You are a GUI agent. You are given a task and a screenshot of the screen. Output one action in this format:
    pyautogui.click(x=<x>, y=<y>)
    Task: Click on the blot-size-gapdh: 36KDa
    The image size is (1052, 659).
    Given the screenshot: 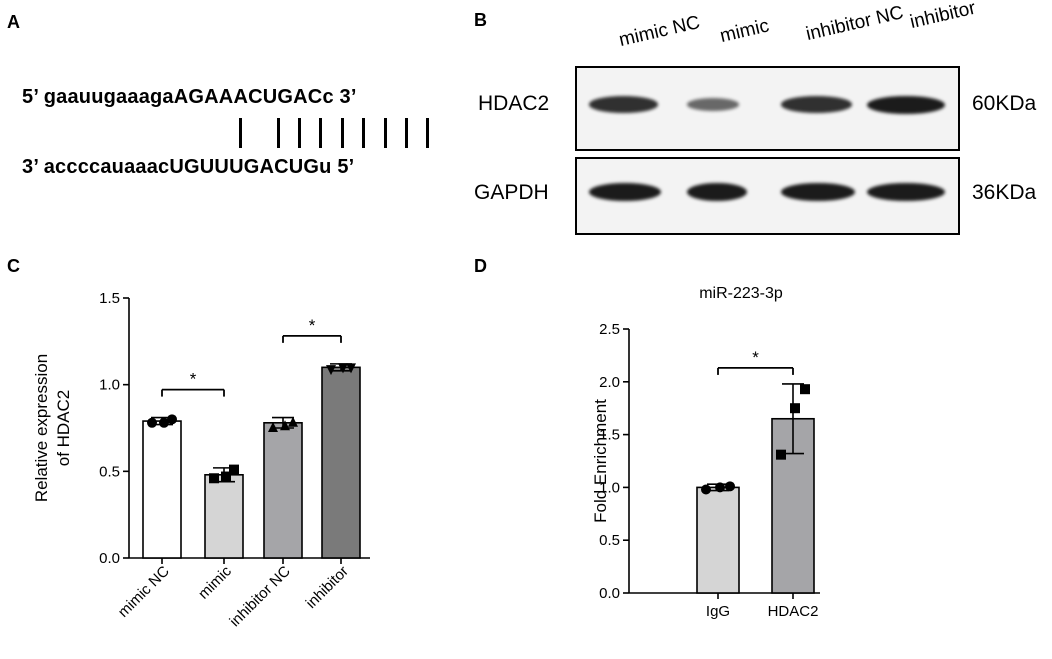 What is the action you would take?
    pyautogui.click(x=1004, y=192)
    